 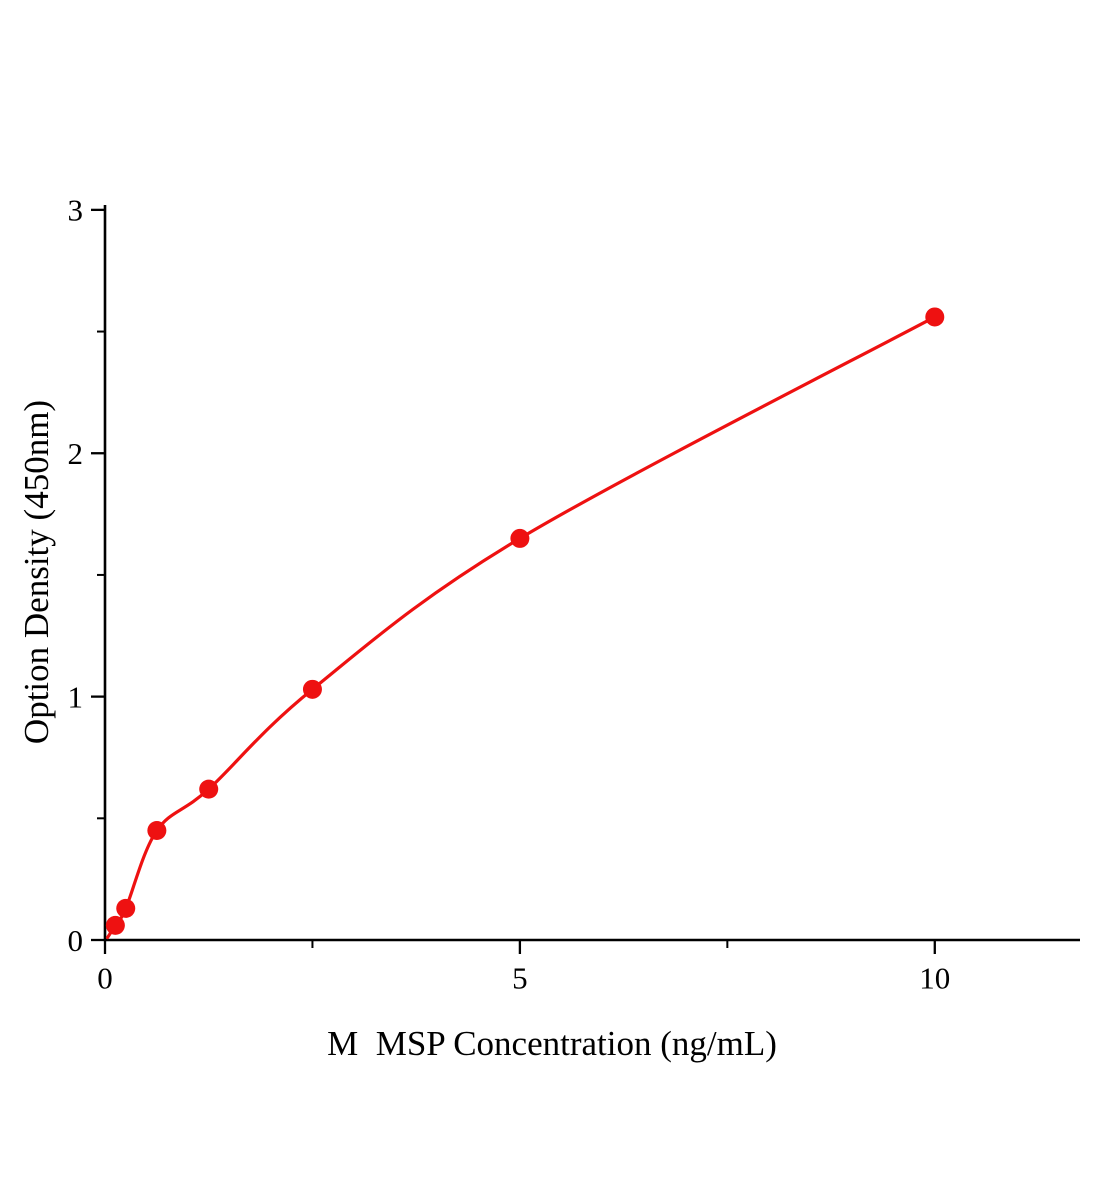 What do you see at coordinates (76, 453) in the screenshot?
I see `y-tick-label: 2` at bounding box center [76, 453].